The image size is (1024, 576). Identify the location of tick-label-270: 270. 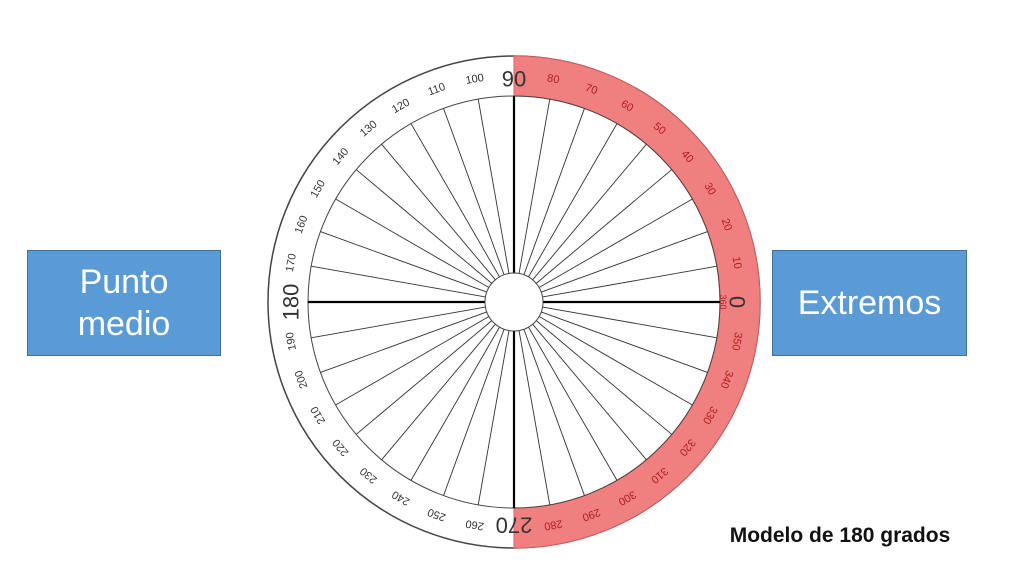
(514, 525).